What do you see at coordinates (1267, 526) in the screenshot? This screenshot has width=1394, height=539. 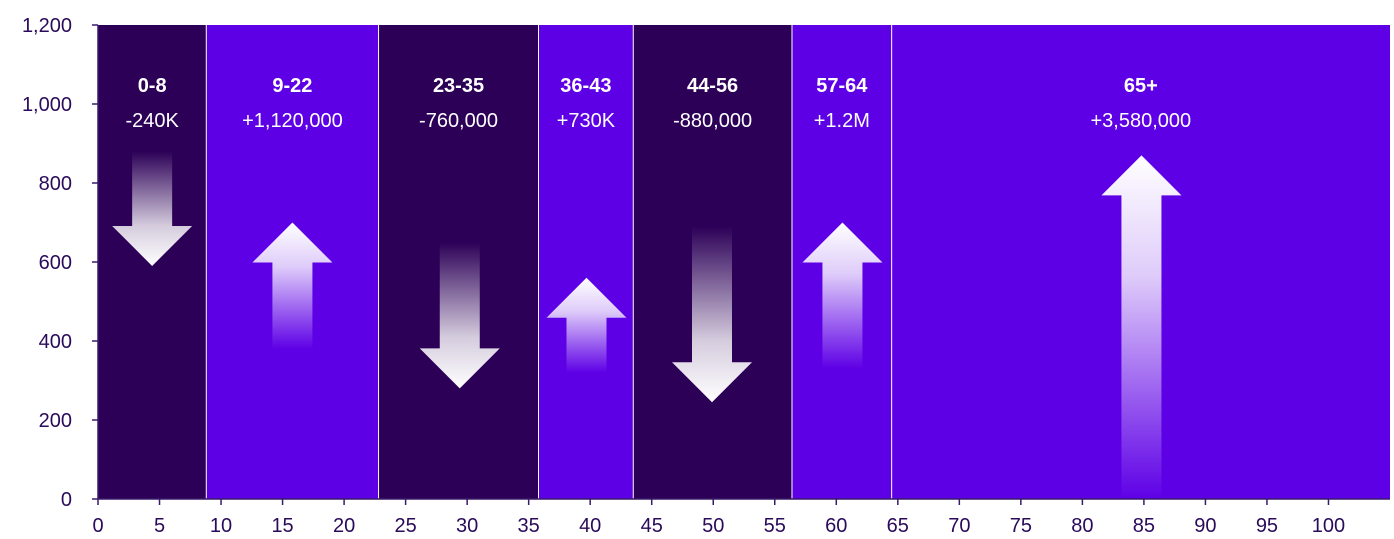 I see `x-tick-label: 95` at bounding box center [1267, 526].